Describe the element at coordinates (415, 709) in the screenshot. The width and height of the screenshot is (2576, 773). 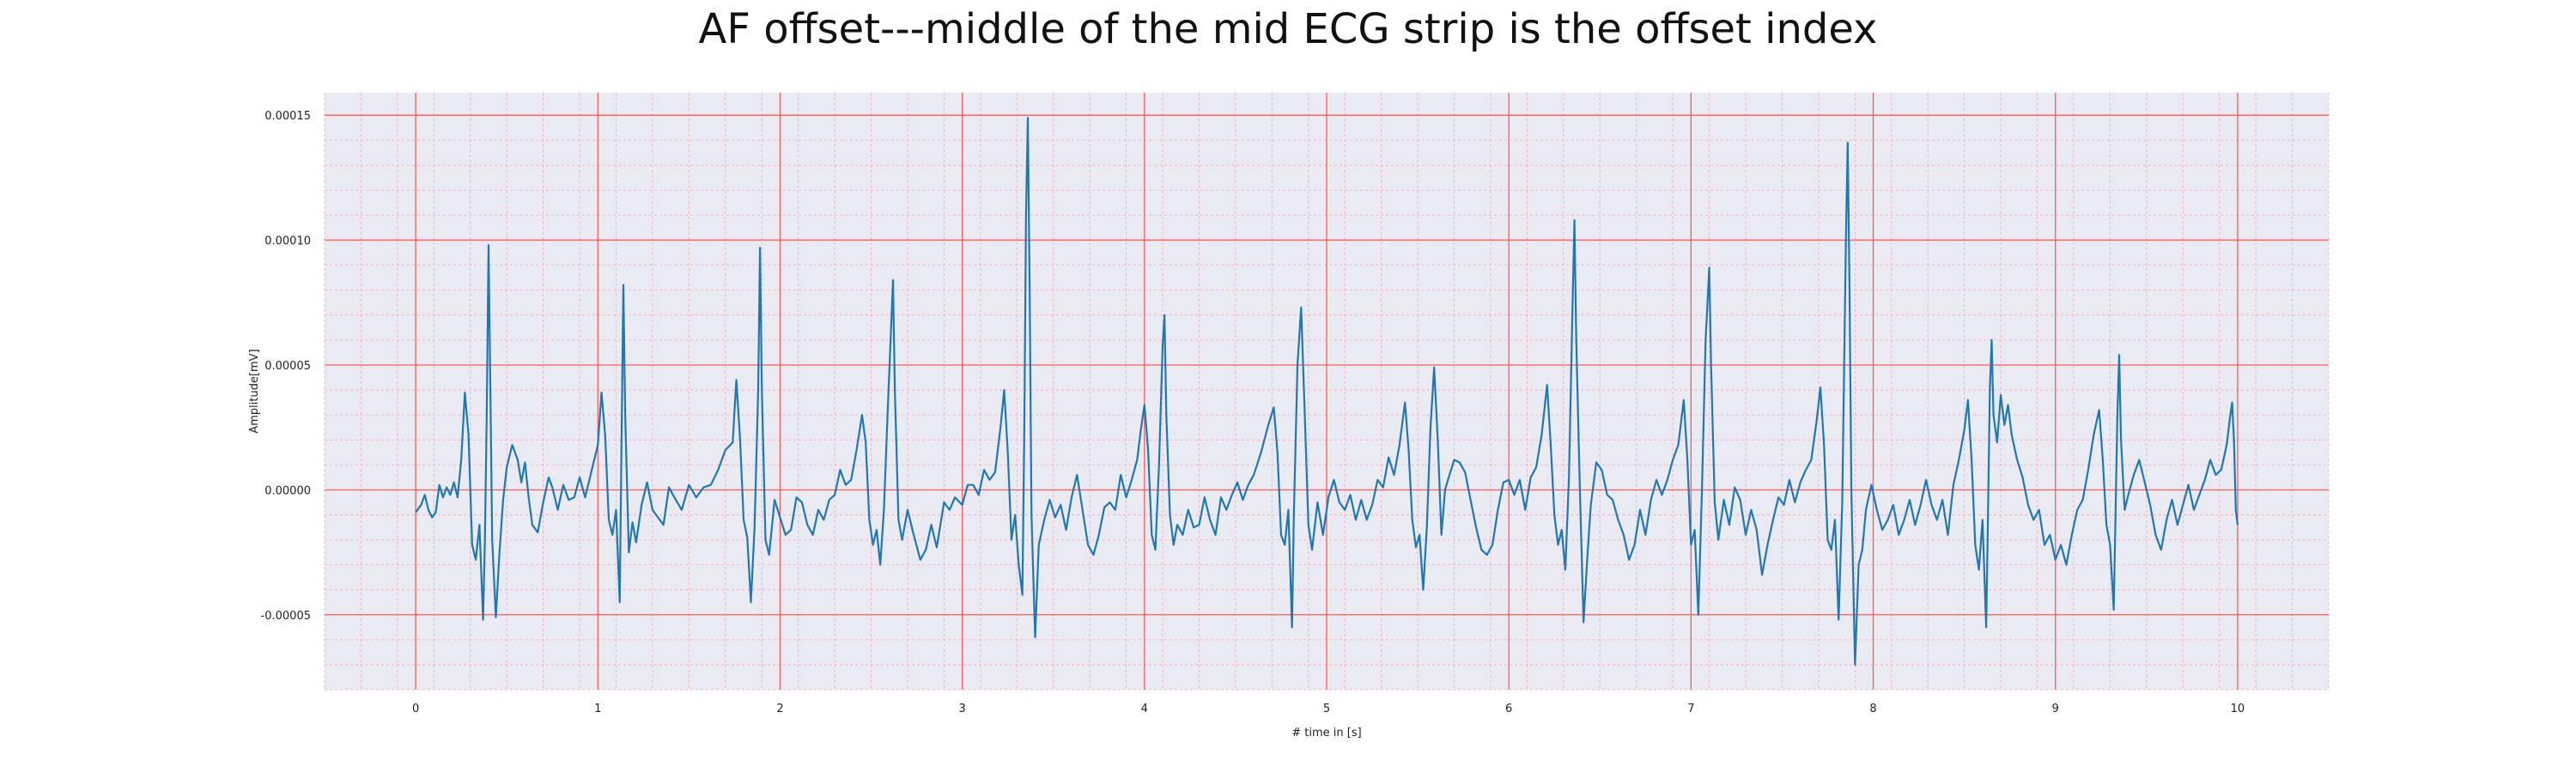
I see `x-tick-label: 0` at that location.